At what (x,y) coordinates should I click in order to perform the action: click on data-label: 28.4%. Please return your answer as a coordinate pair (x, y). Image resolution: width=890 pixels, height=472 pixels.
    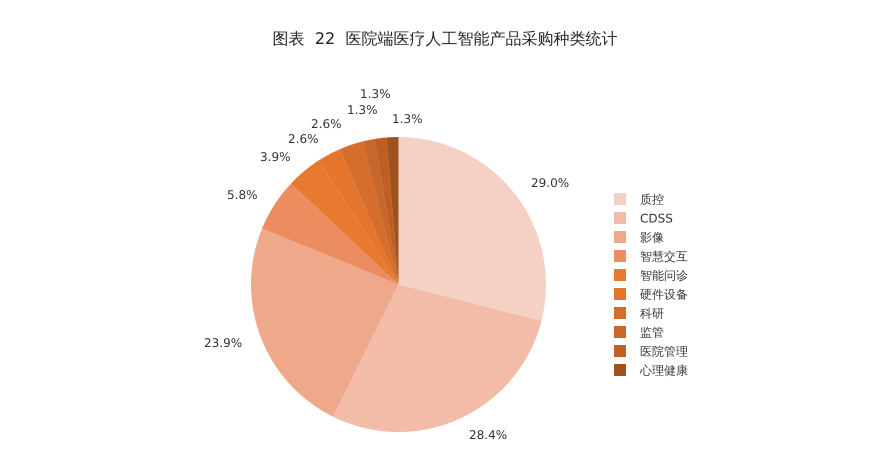
    Looking at the image, I should click on (488, 435).